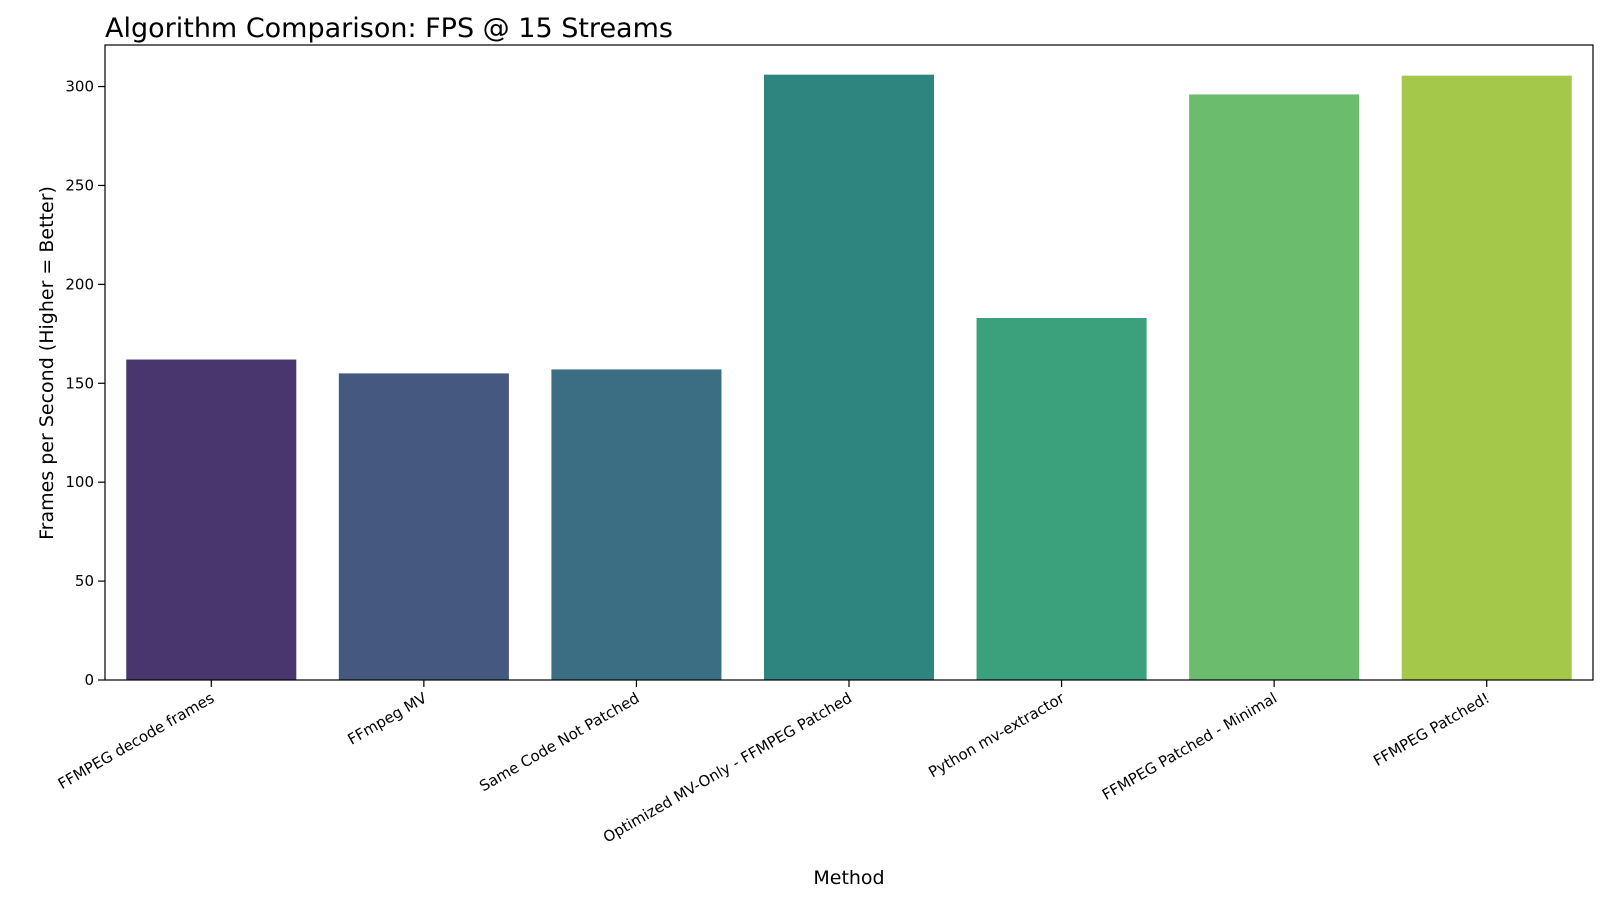 The height and width of the screenshot is (900, 1600). What do you see at coordinates (1431, 729) in the screenshot?
I see `x-tick-label: FFMPEG Patched!` at bounding box center [1431, 729].